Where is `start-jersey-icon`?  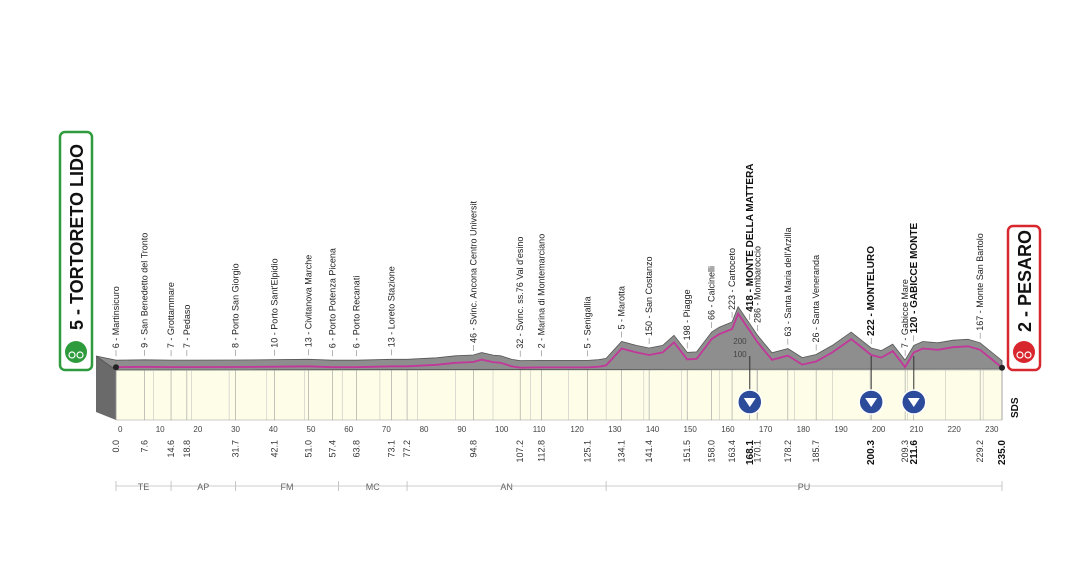
start-jersey-icon is located at coordinates (76, 352).